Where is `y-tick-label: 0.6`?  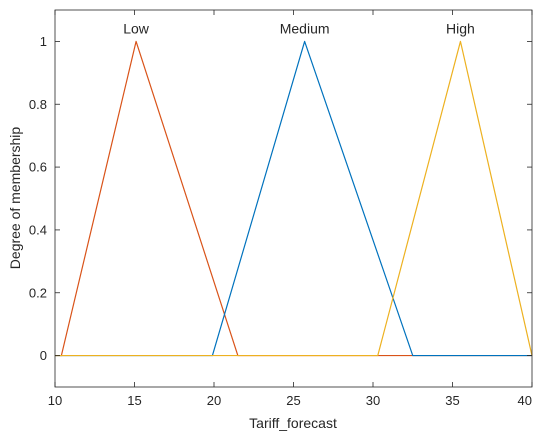 y-tick-label: 0.6 is located at coordinates (38, 167).